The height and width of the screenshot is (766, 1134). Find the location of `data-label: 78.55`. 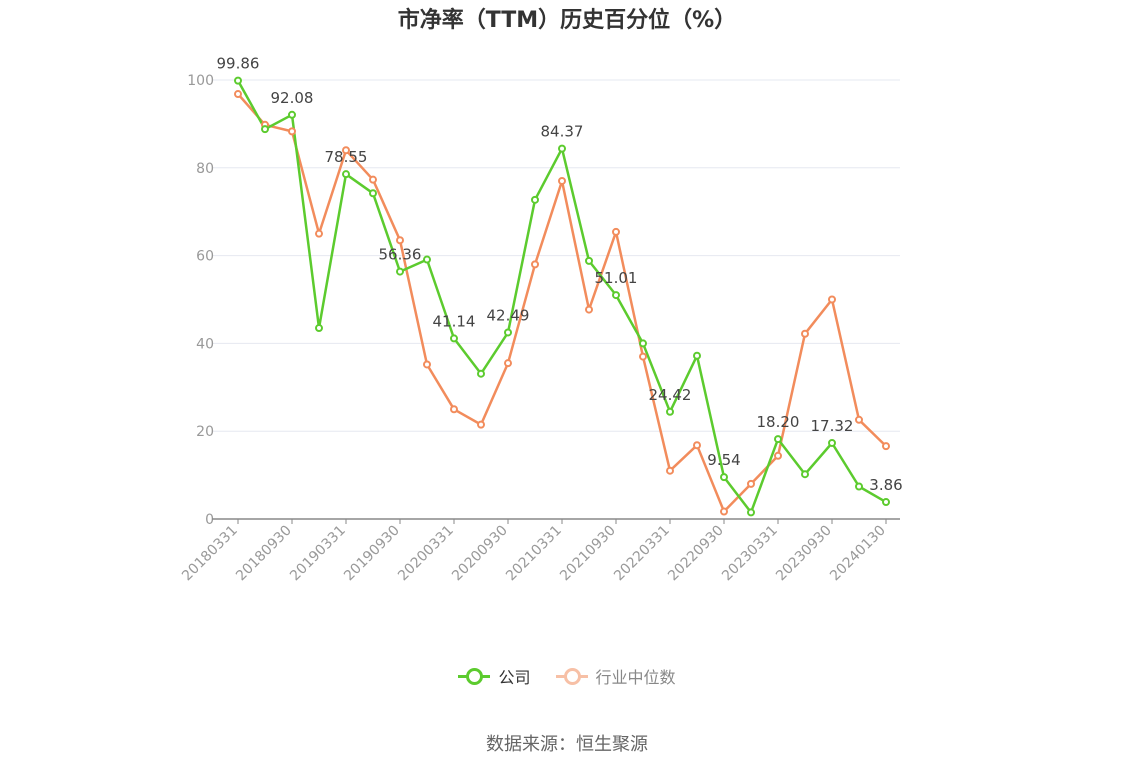

data-label: 78.55 is located at coordinates (346, 157).